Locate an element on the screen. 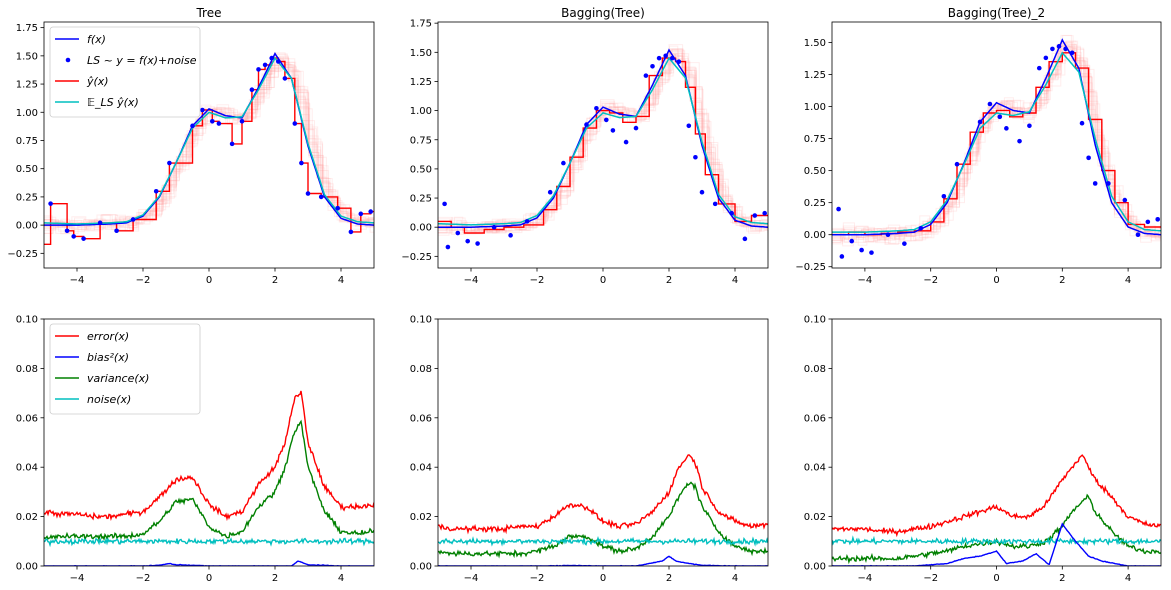 This screenshot has height=590, width=1171. bias-line is located at coordinates (209, 563).